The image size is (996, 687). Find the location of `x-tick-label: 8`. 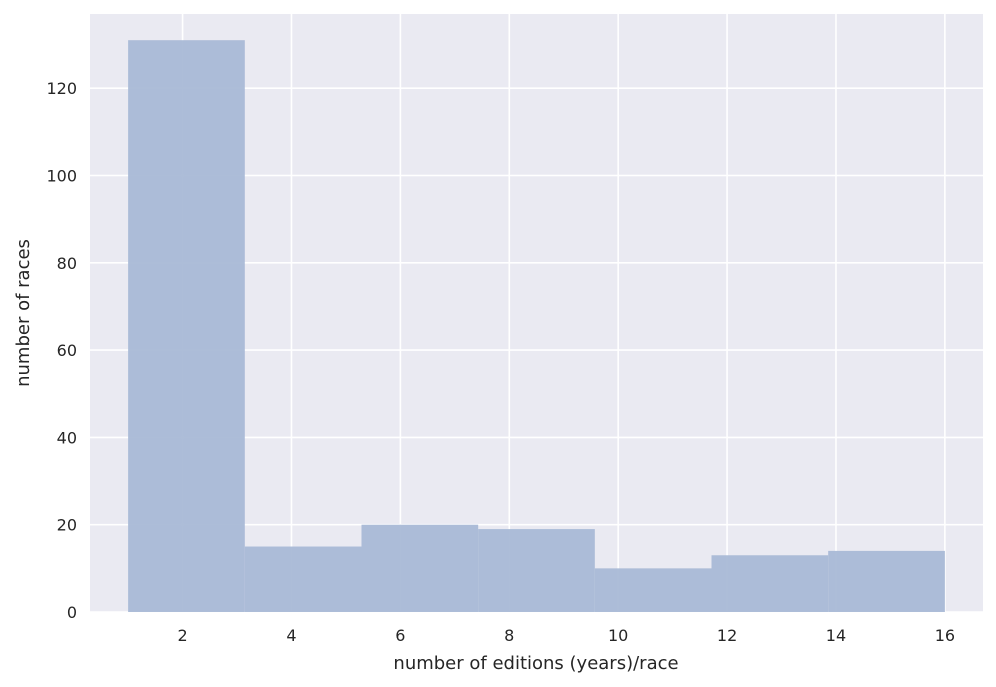

x-tick-label: 8 is located at coordinates (509, 635).